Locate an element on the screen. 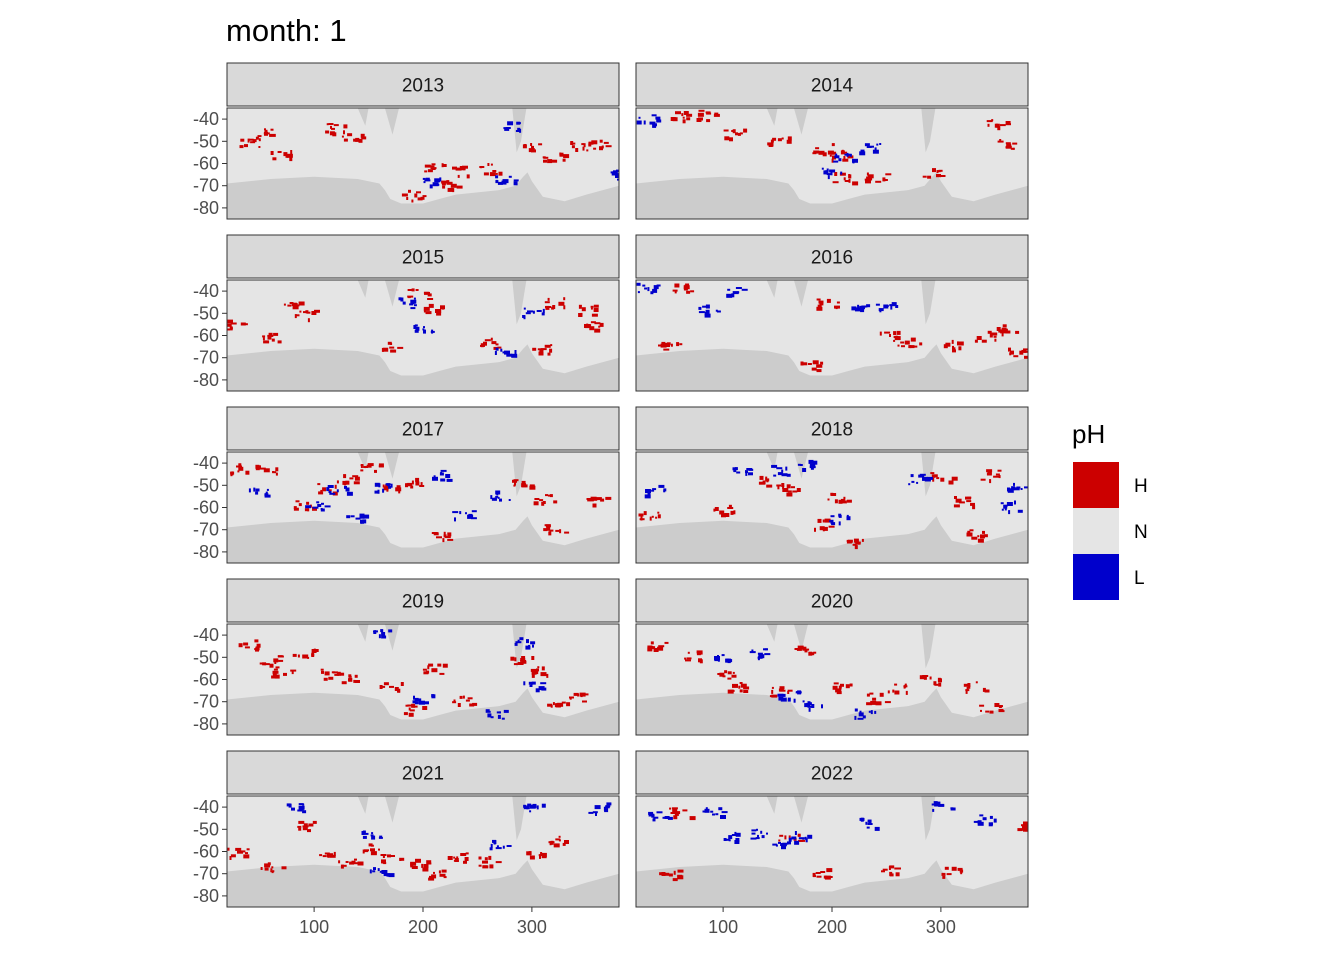  facet-strip is located at coordinates (423, 772).